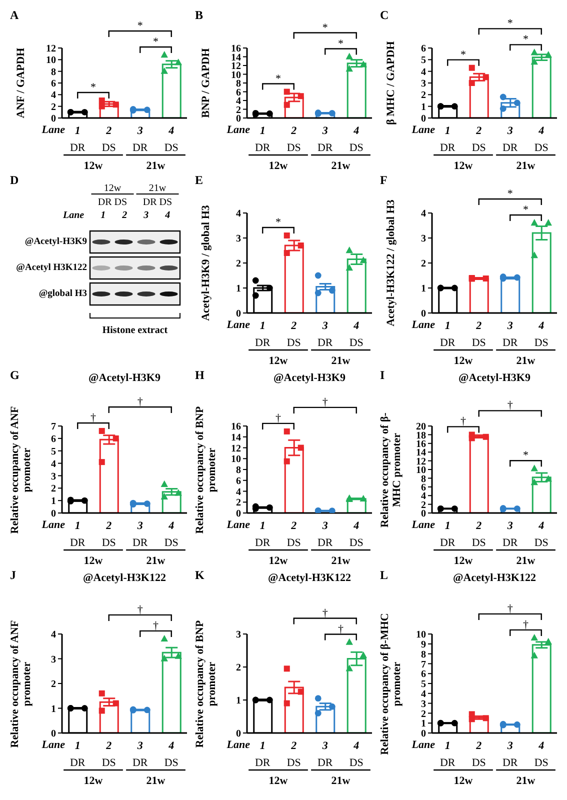  Describe the element at coordinates (206, 83) in the screenshot. I see `y-axis-title: BNP / GAPDH` at that location.